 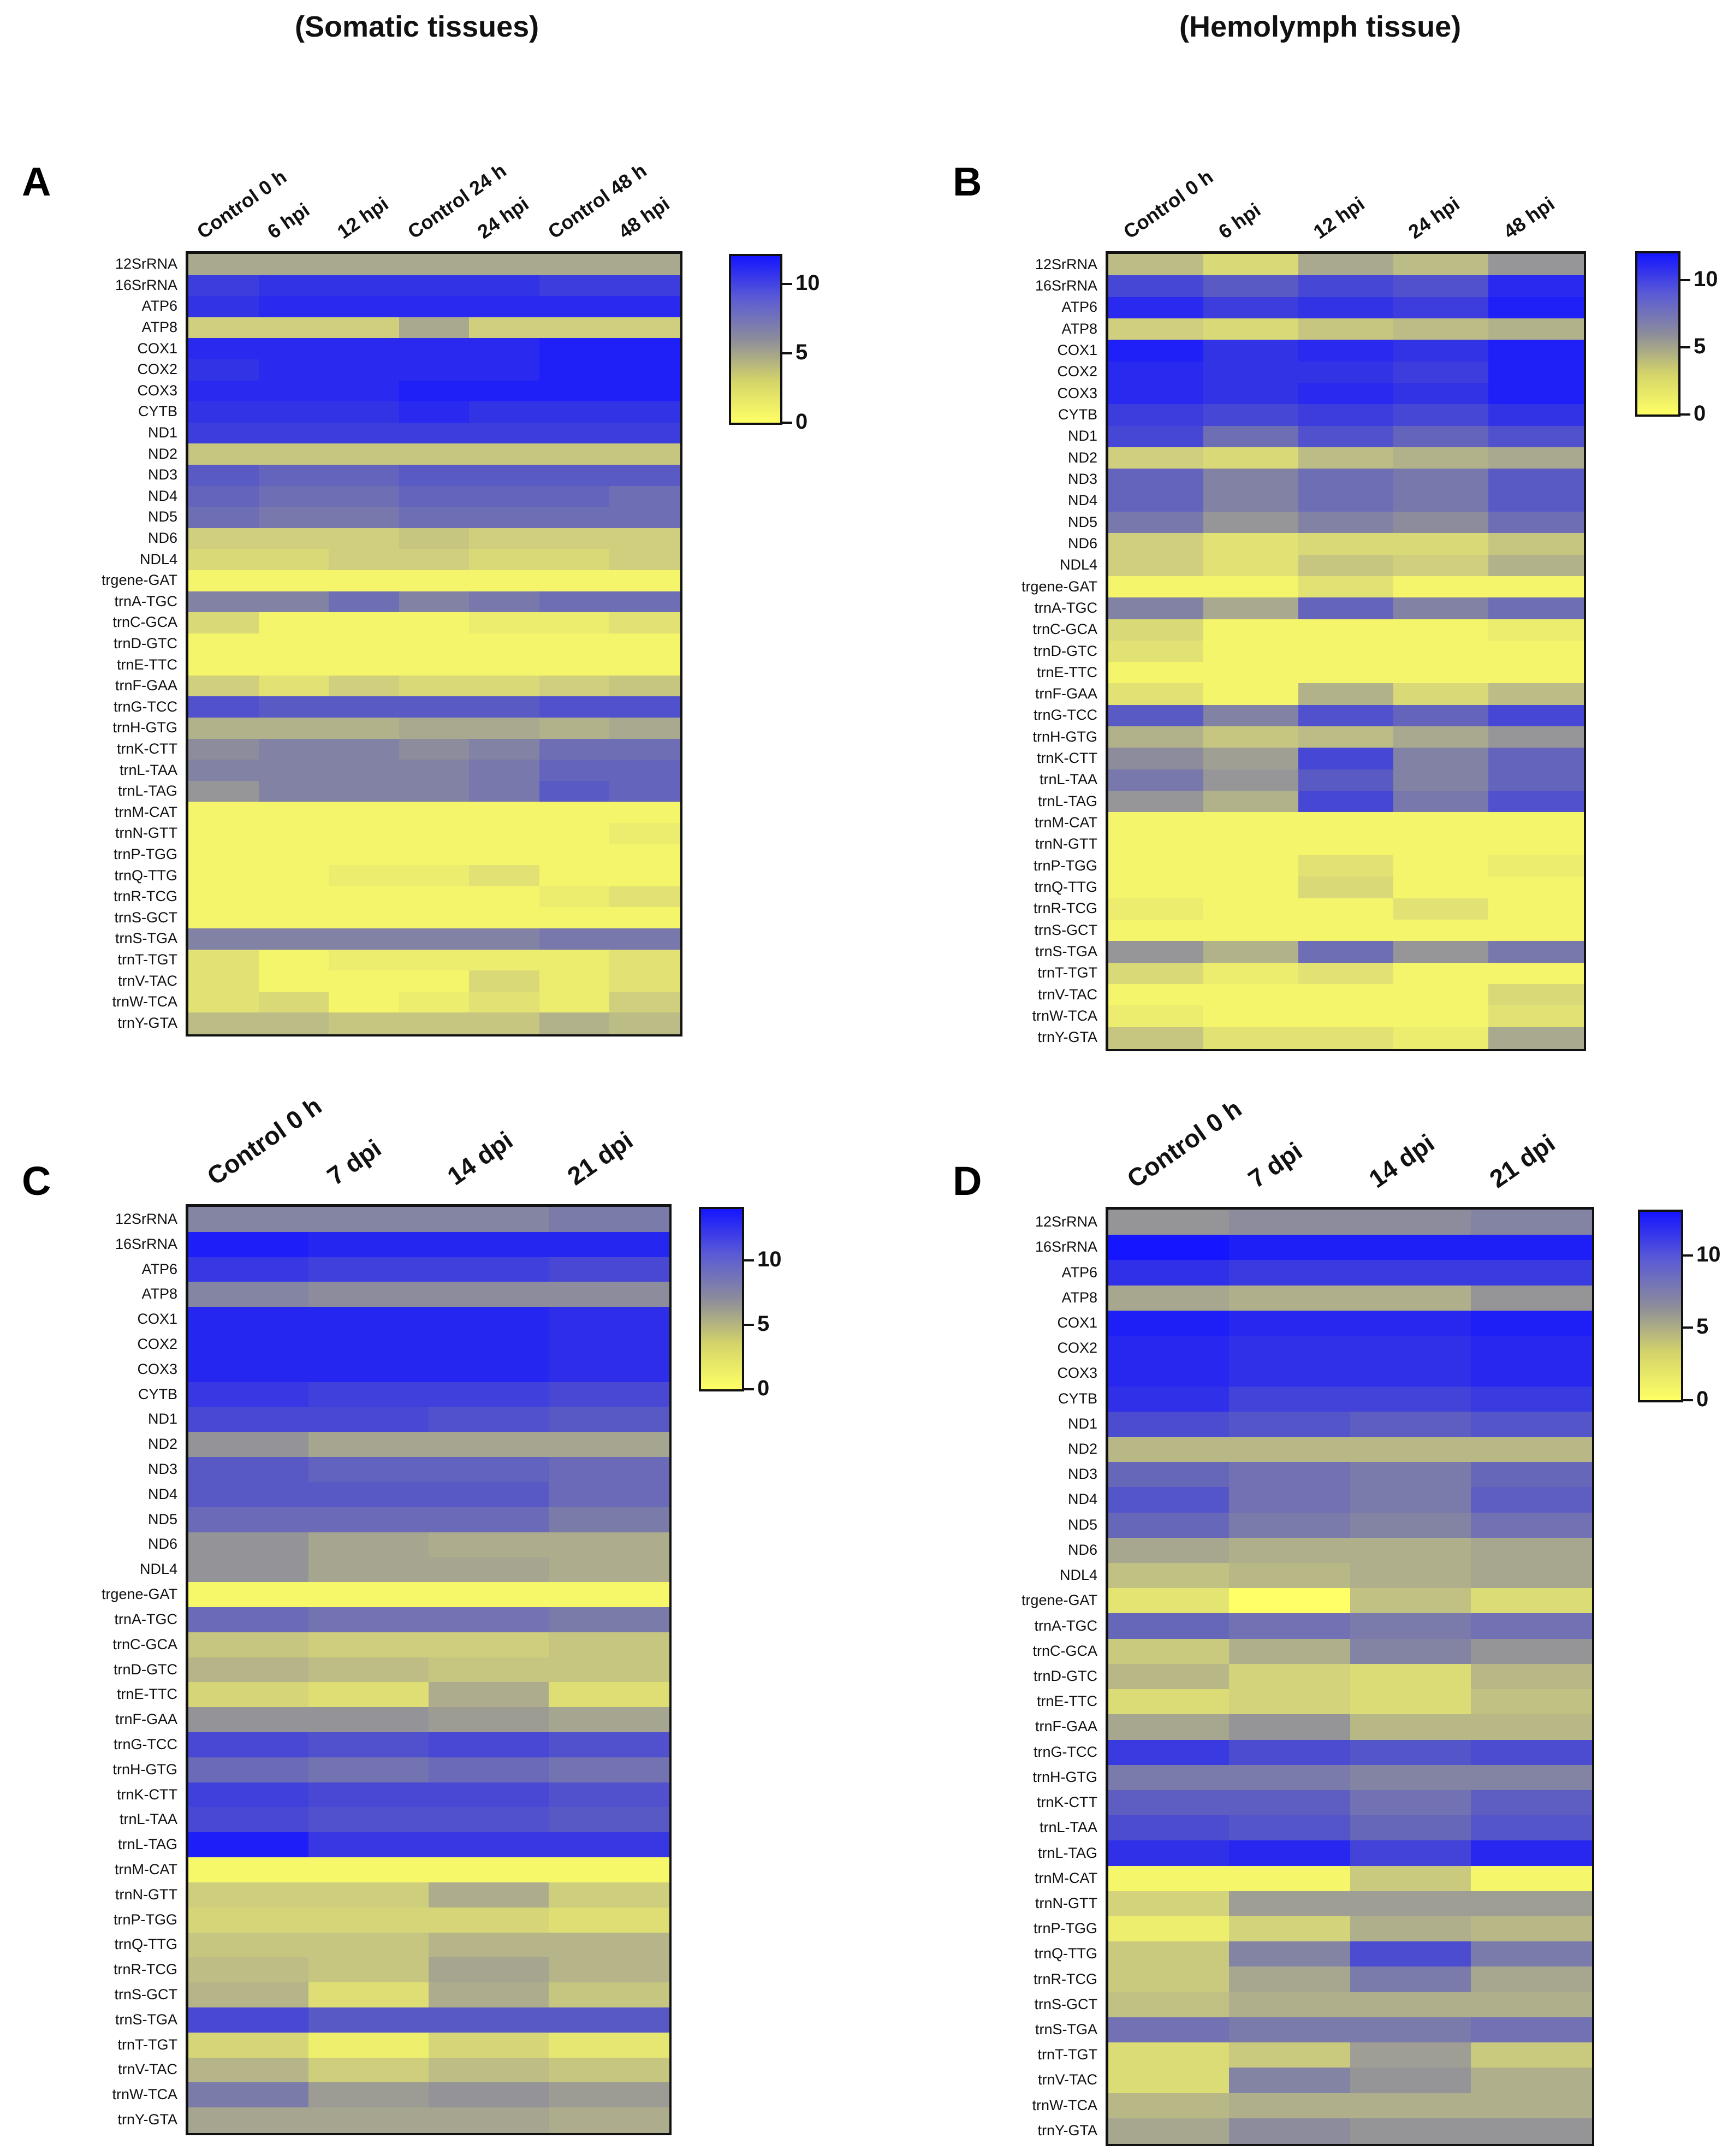 I want to click on row-label: trnS-TGA, so click(x=1066, y=951).